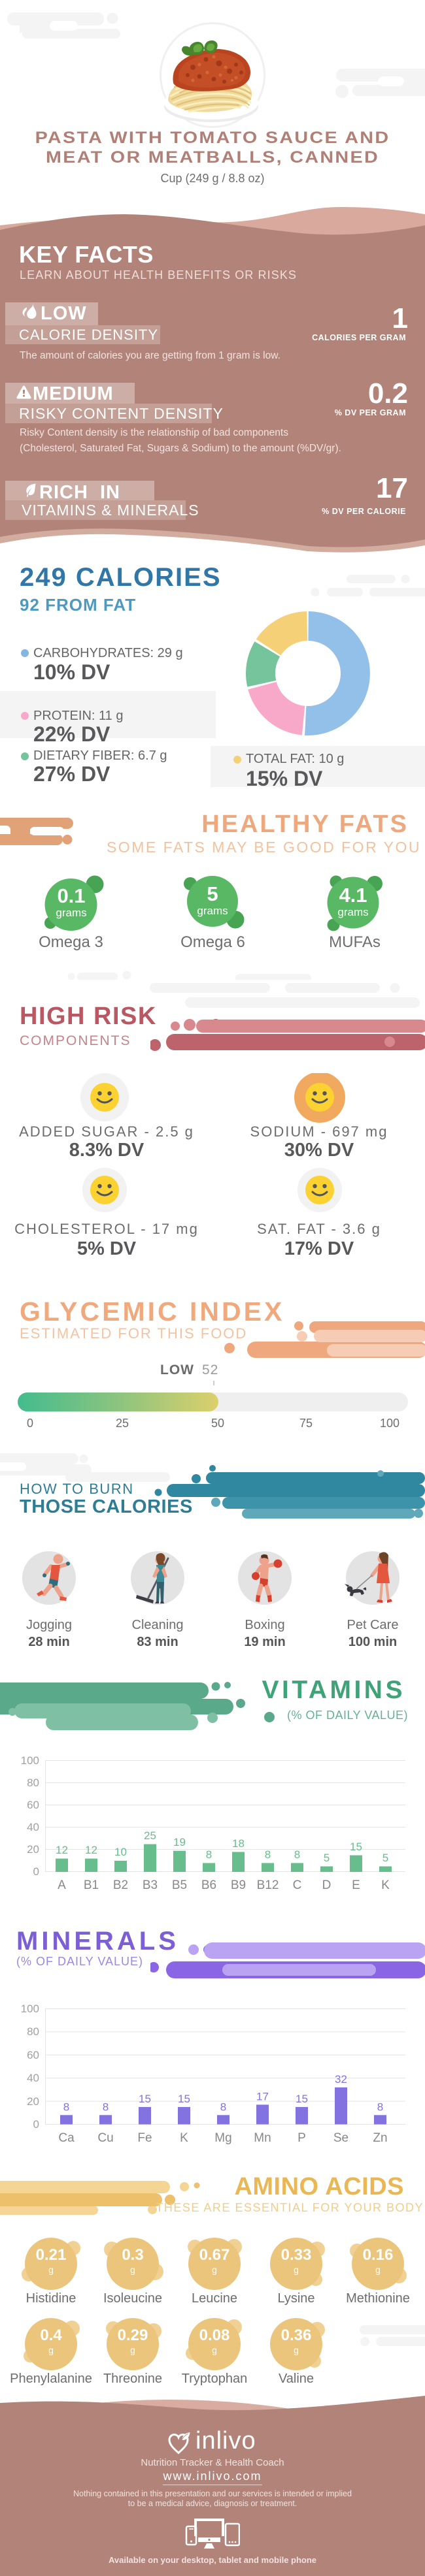 This screenshot has height=2576, width=425. Describe the element at coordinates (150, 1885) in the screenshot. I see `svg-text: B3` at that location.